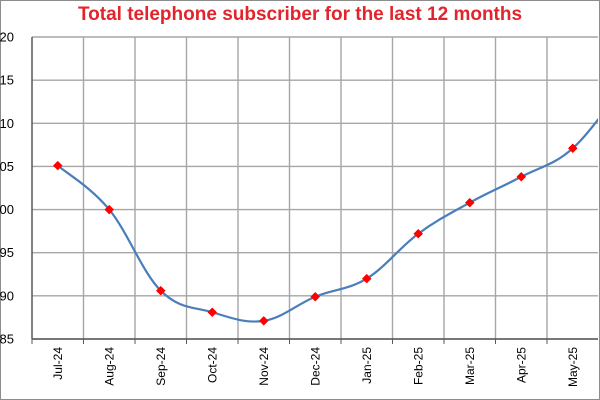 The width and height of the screenshot is (600, 400). Describe the element at coordinates (367, 365) in the screenshot. I see `x-tick-label: Jan-25` at that location.